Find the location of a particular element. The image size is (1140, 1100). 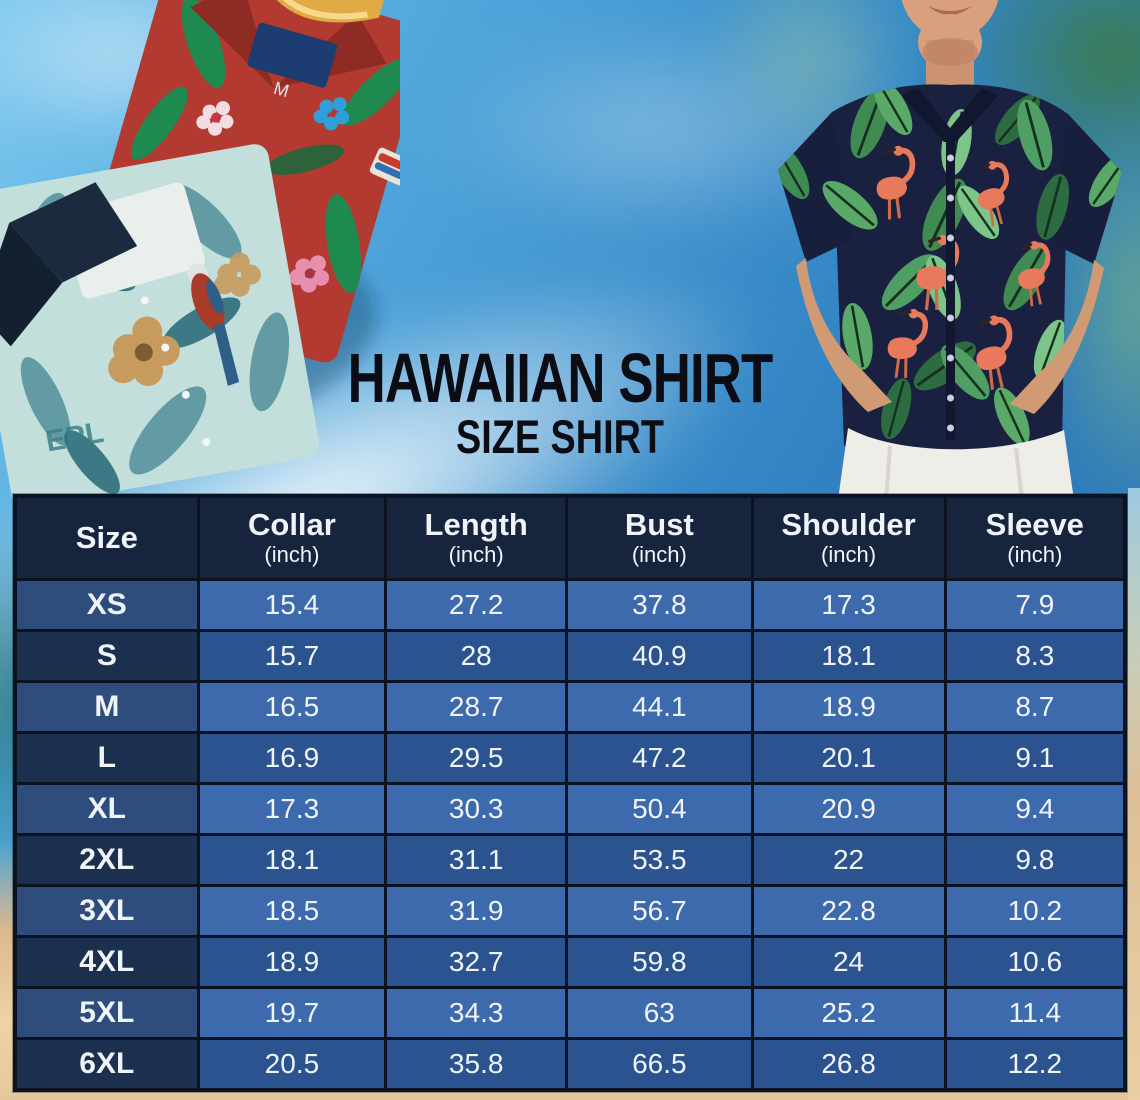

value-cell: 11.4 is located at coordinates (1035, 1013).